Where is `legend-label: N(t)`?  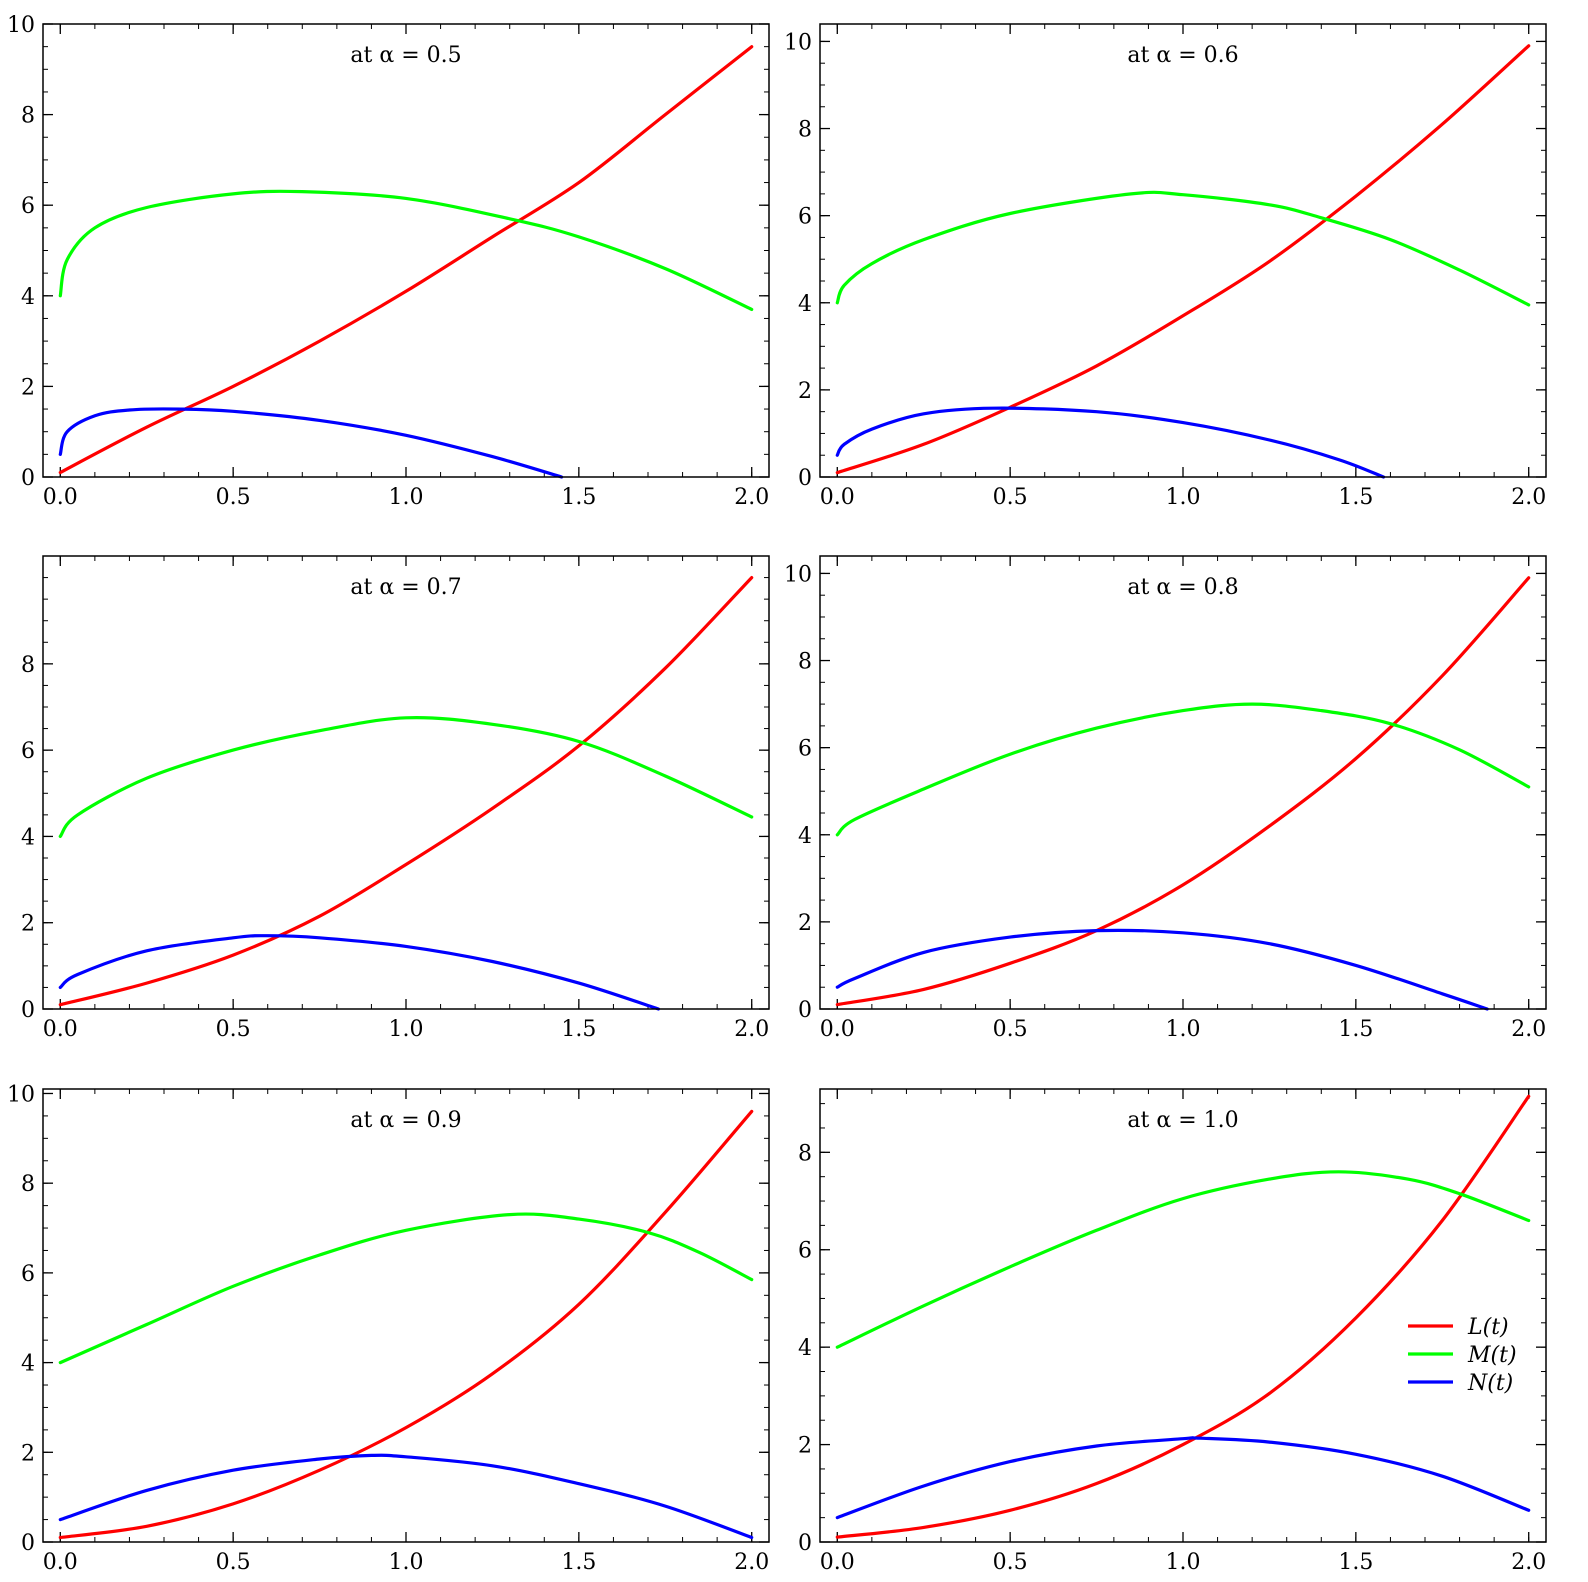 legend-label: N(t) is located at coordinates (1490, 1383).